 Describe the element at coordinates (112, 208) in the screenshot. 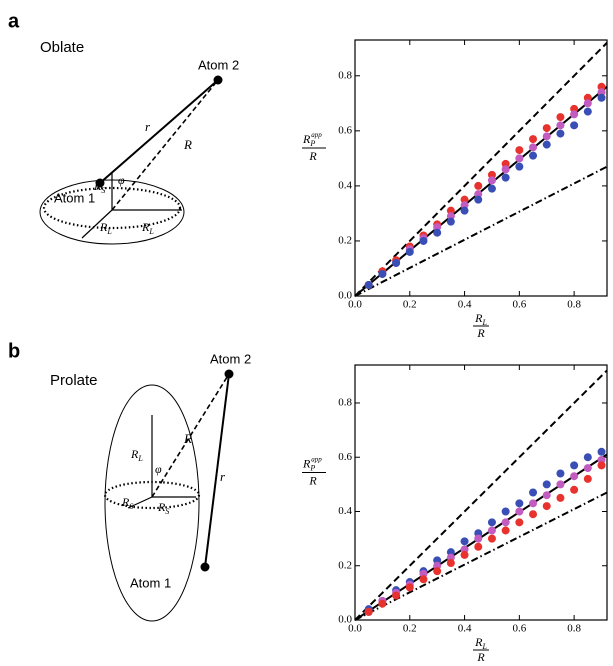

I see `equator-ellipse` at that location.